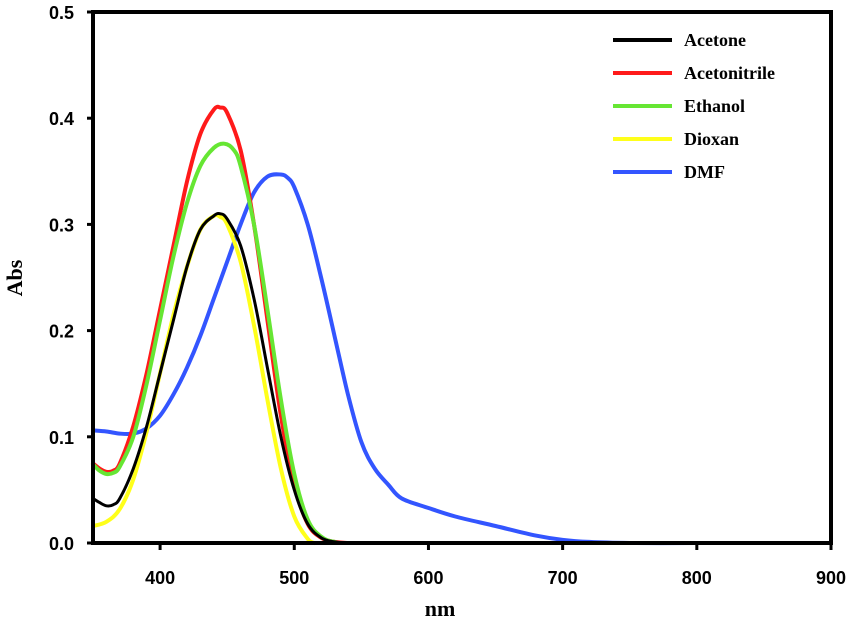 The image size is (850, 631). I want to click on x-tick-label: 700, so click(563, 578).